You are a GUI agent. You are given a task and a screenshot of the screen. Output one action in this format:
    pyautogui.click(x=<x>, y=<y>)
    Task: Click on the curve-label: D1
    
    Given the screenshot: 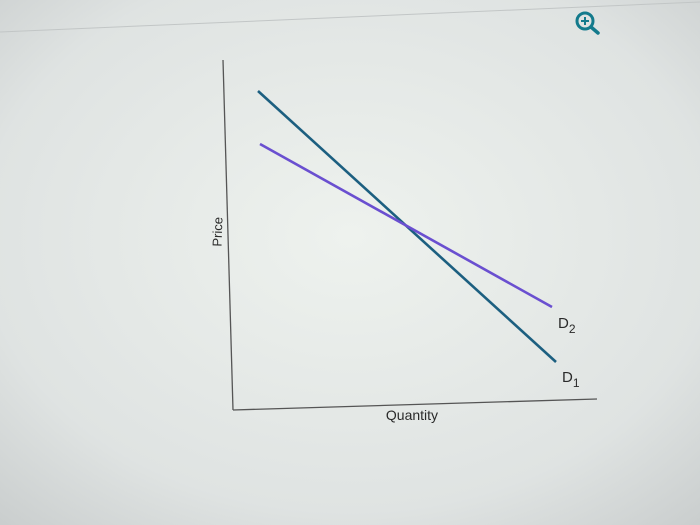 What is the action you would take?
    pyautogui.click(x=571, y=379)
    